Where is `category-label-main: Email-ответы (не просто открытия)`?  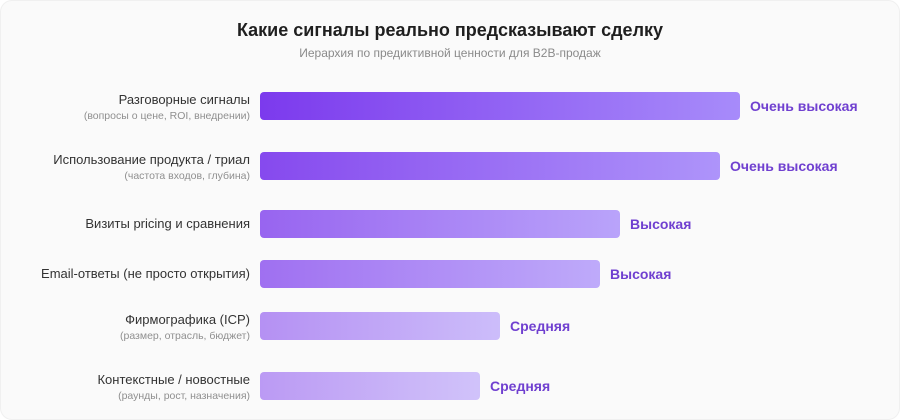 category-label-main: Email-ответы (не просто открытия) is located at coordinates (145, 273).